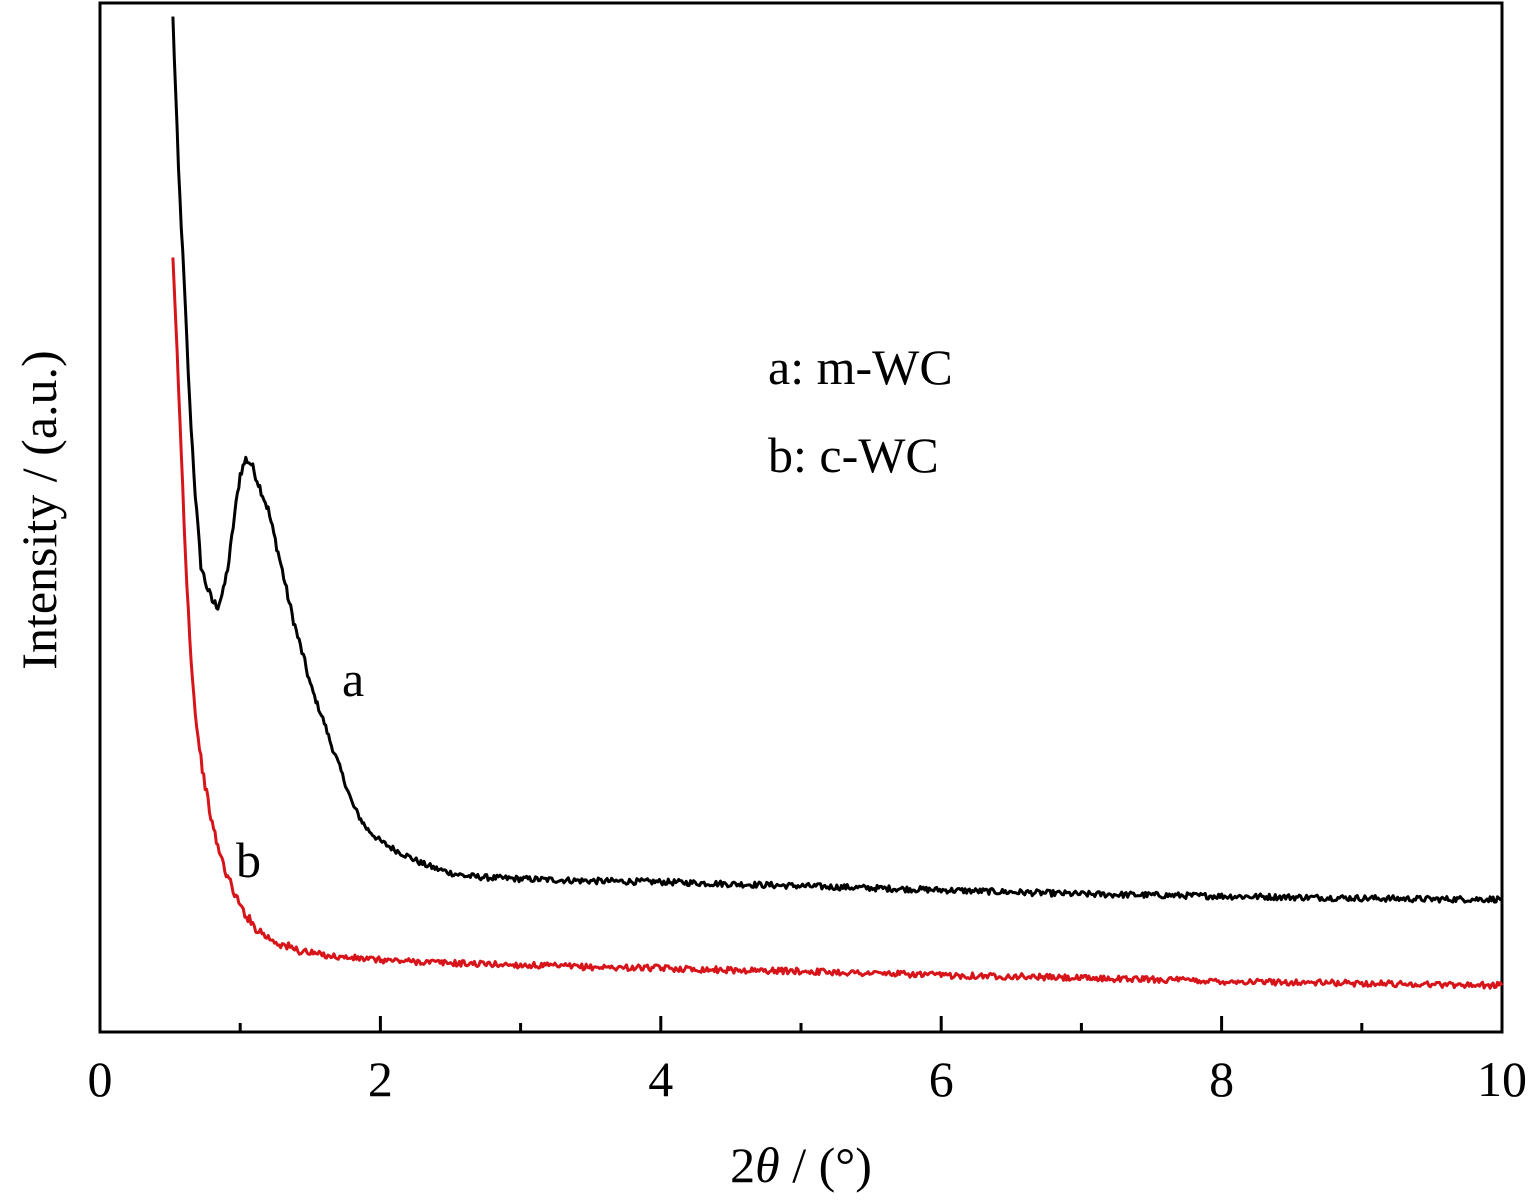 Image resolution: width=1539 pixels, height=1204 pixels. Describe the element at coordinates (353, 679) in the screenshot. I see `series-label-a: a` at that location.